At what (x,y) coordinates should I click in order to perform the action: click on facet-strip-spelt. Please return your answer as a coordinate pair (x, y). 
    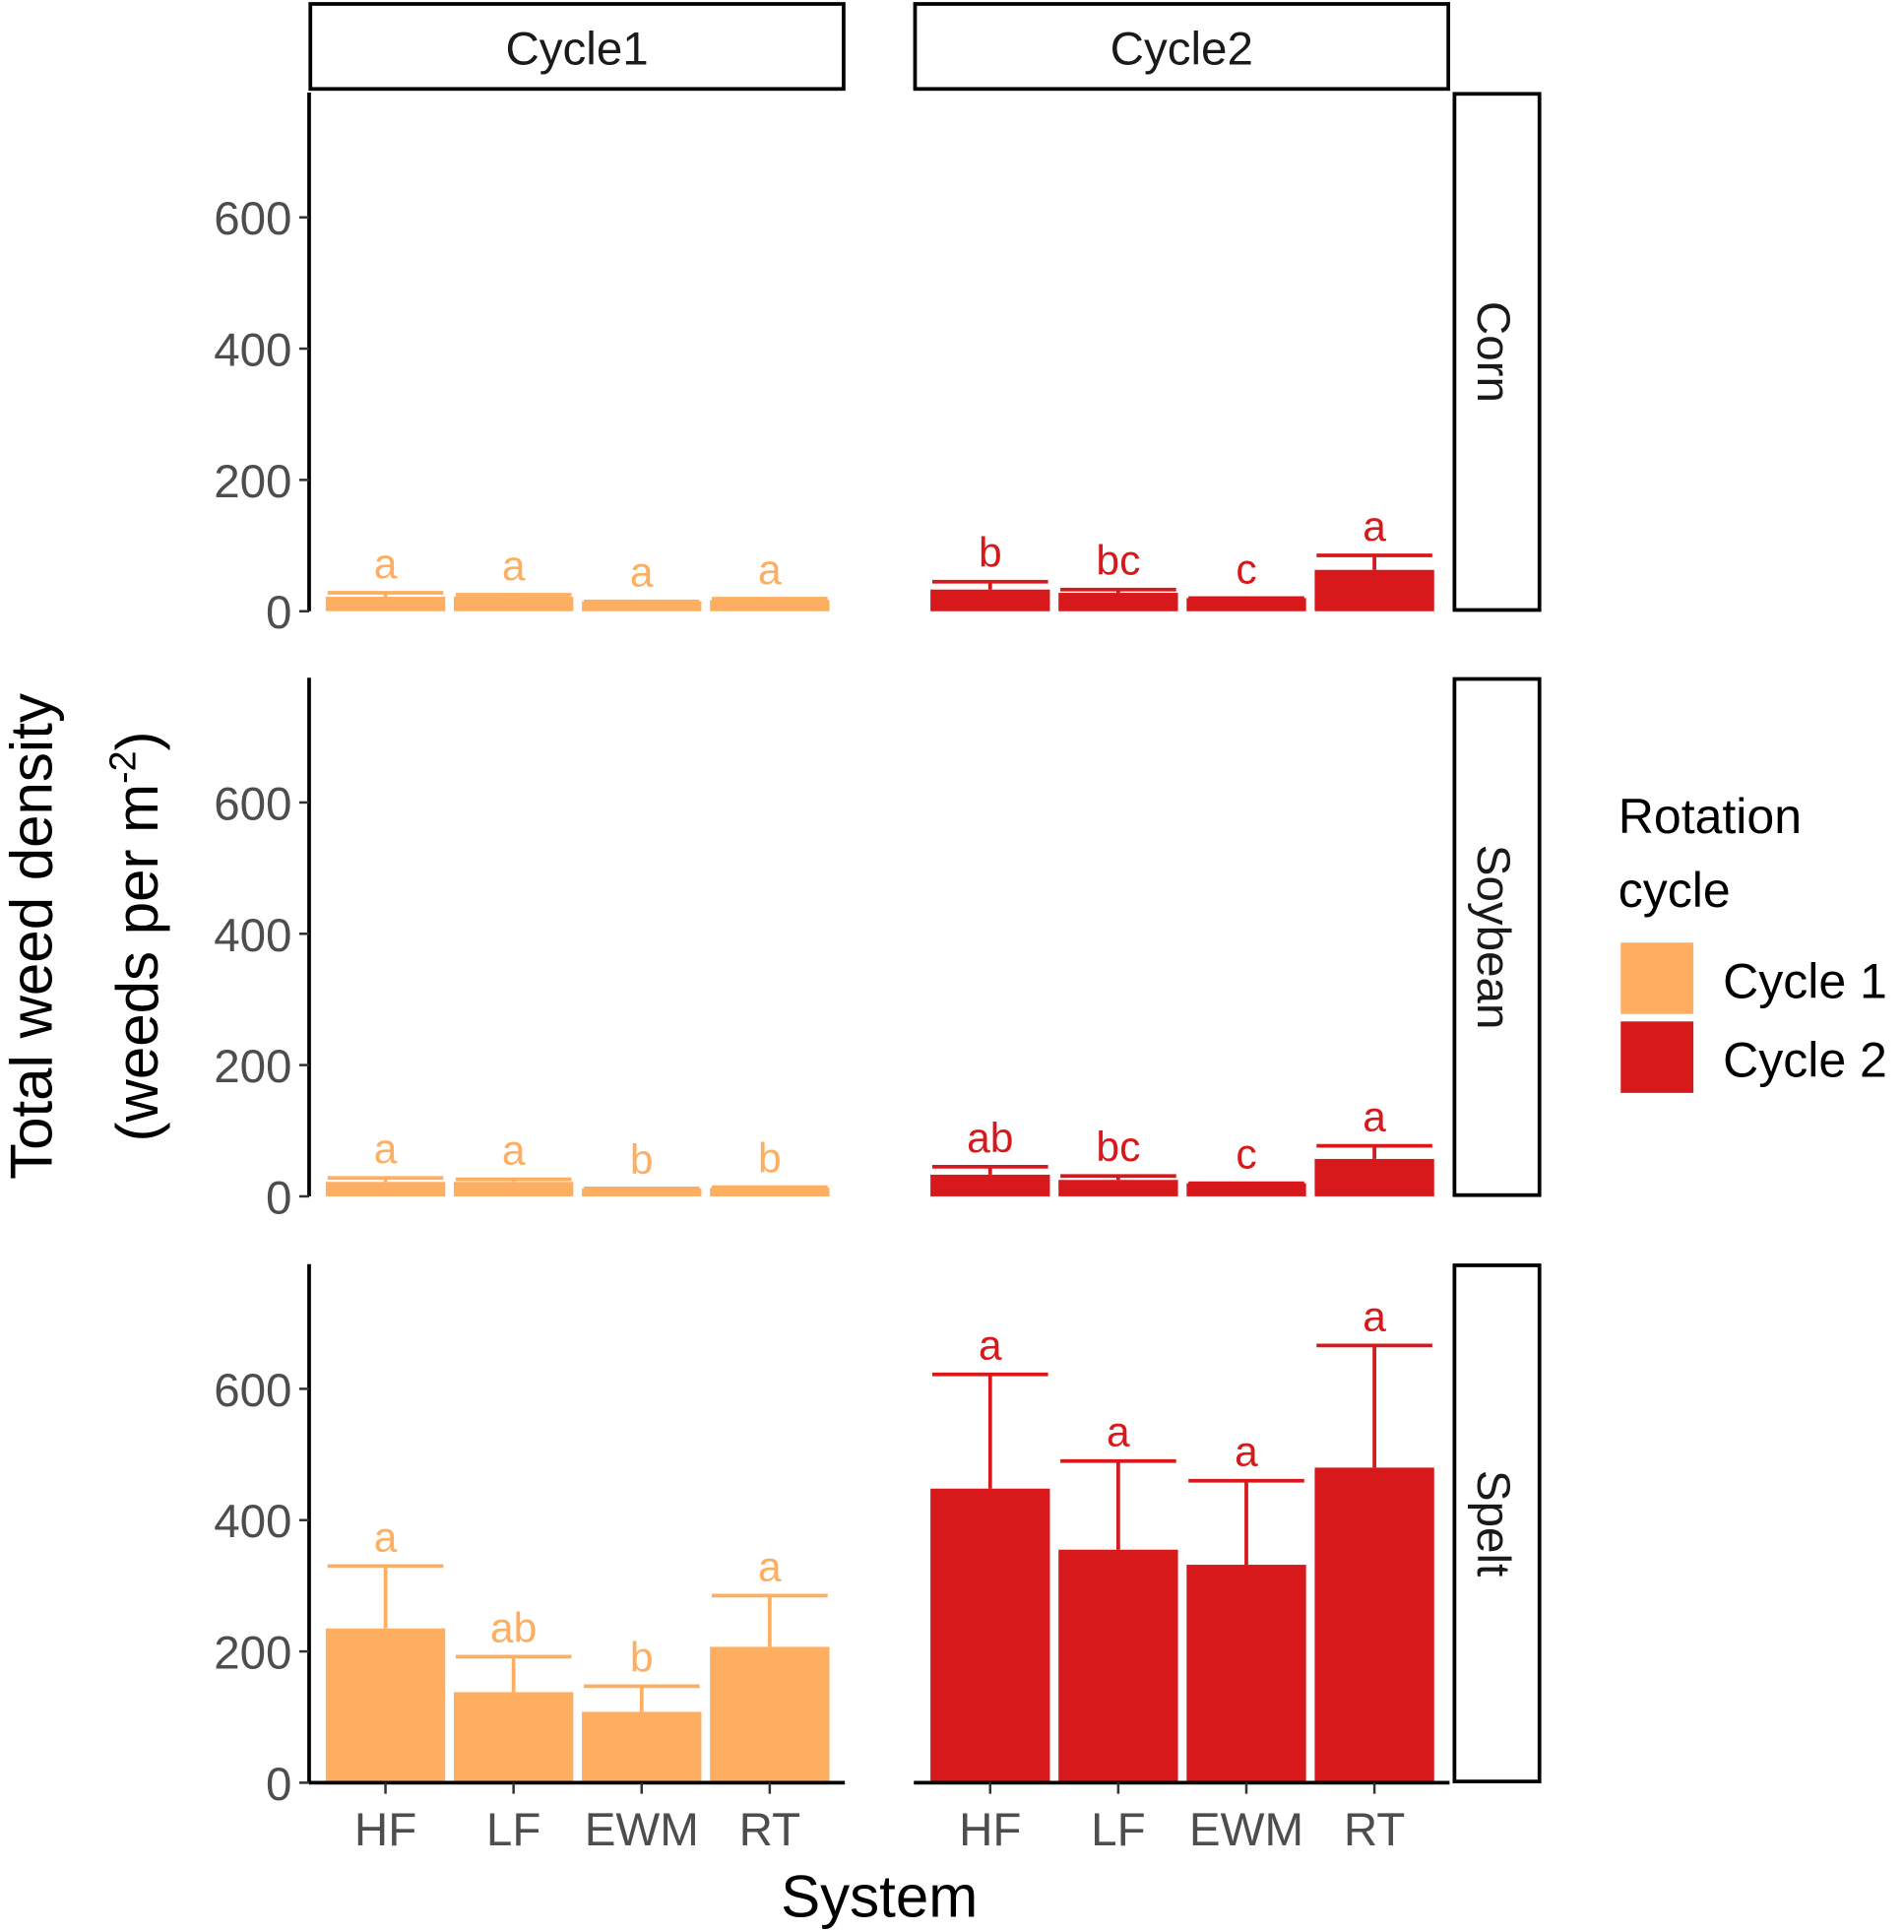
    Looking at the image, I should click on (1497, 1523).